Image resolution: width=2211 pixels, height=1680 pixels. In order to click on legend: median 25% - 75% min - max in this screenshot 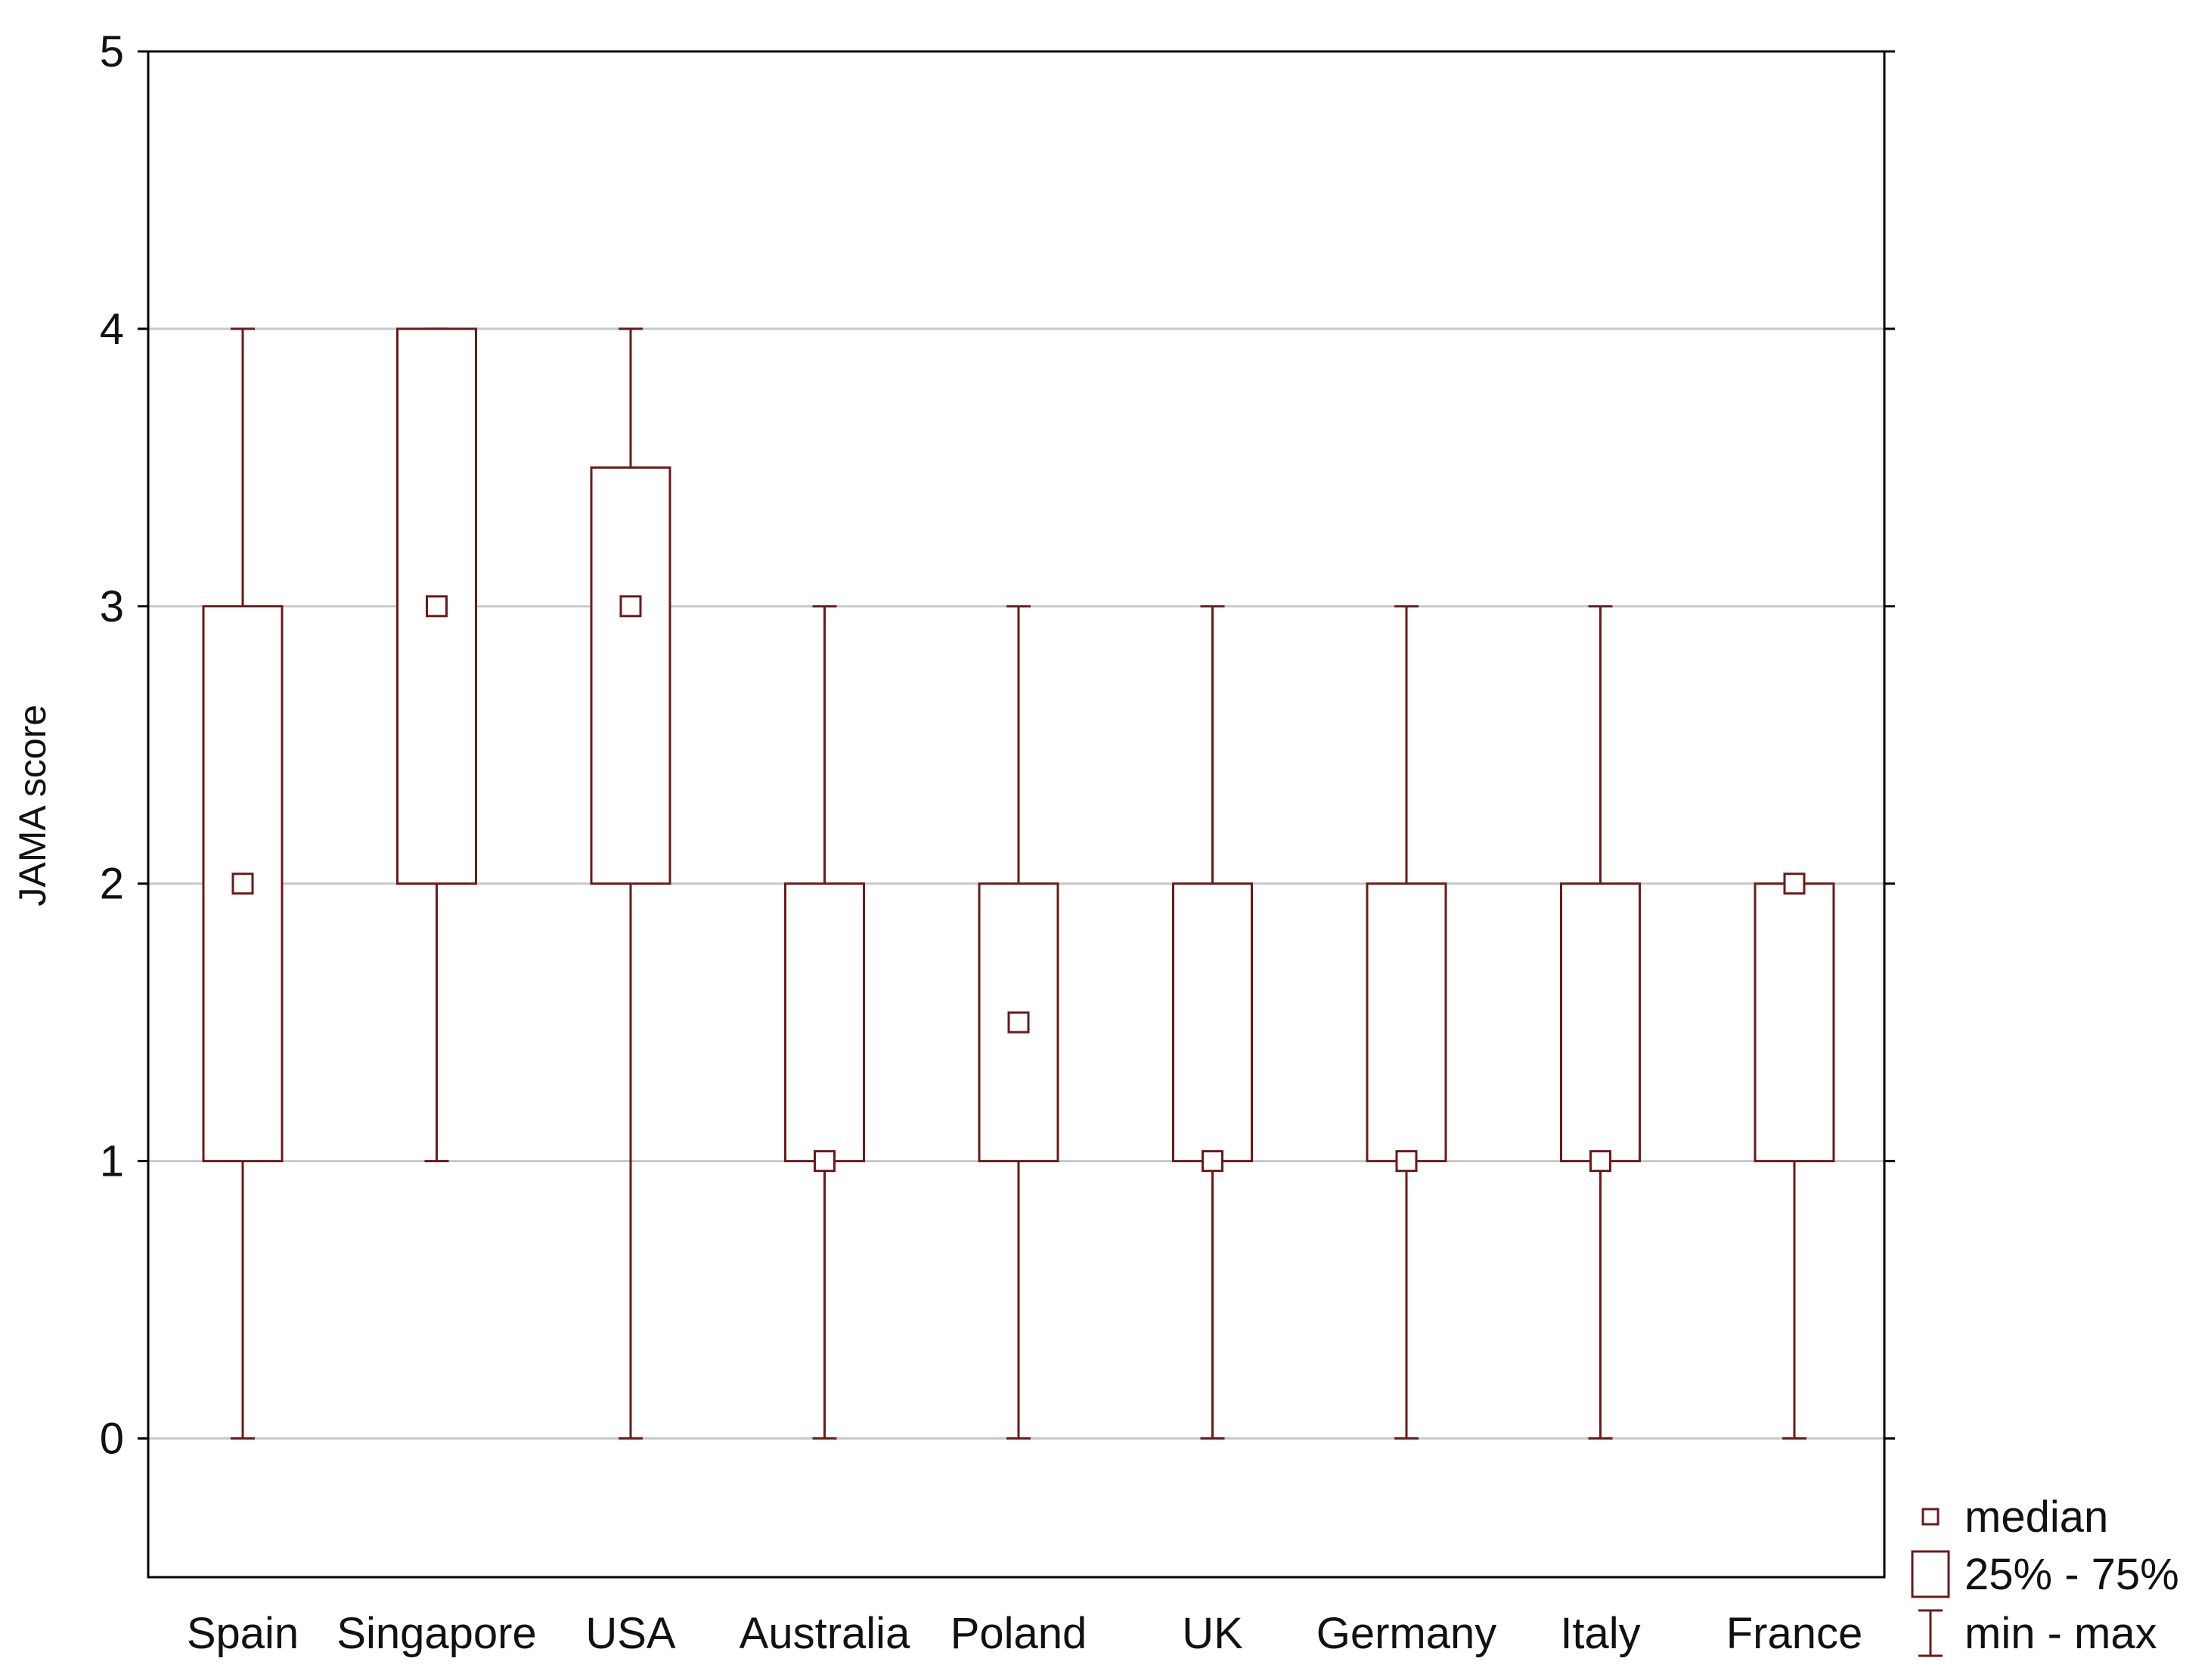, I will do `click(2045, 1575)`.